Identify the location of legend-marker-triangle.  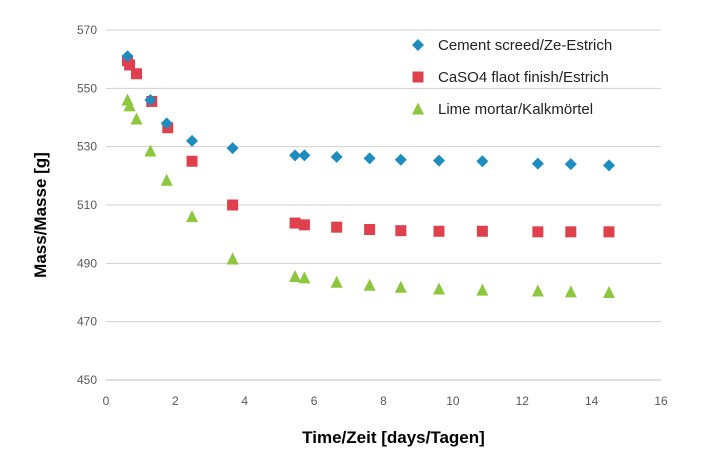
(418, 108).